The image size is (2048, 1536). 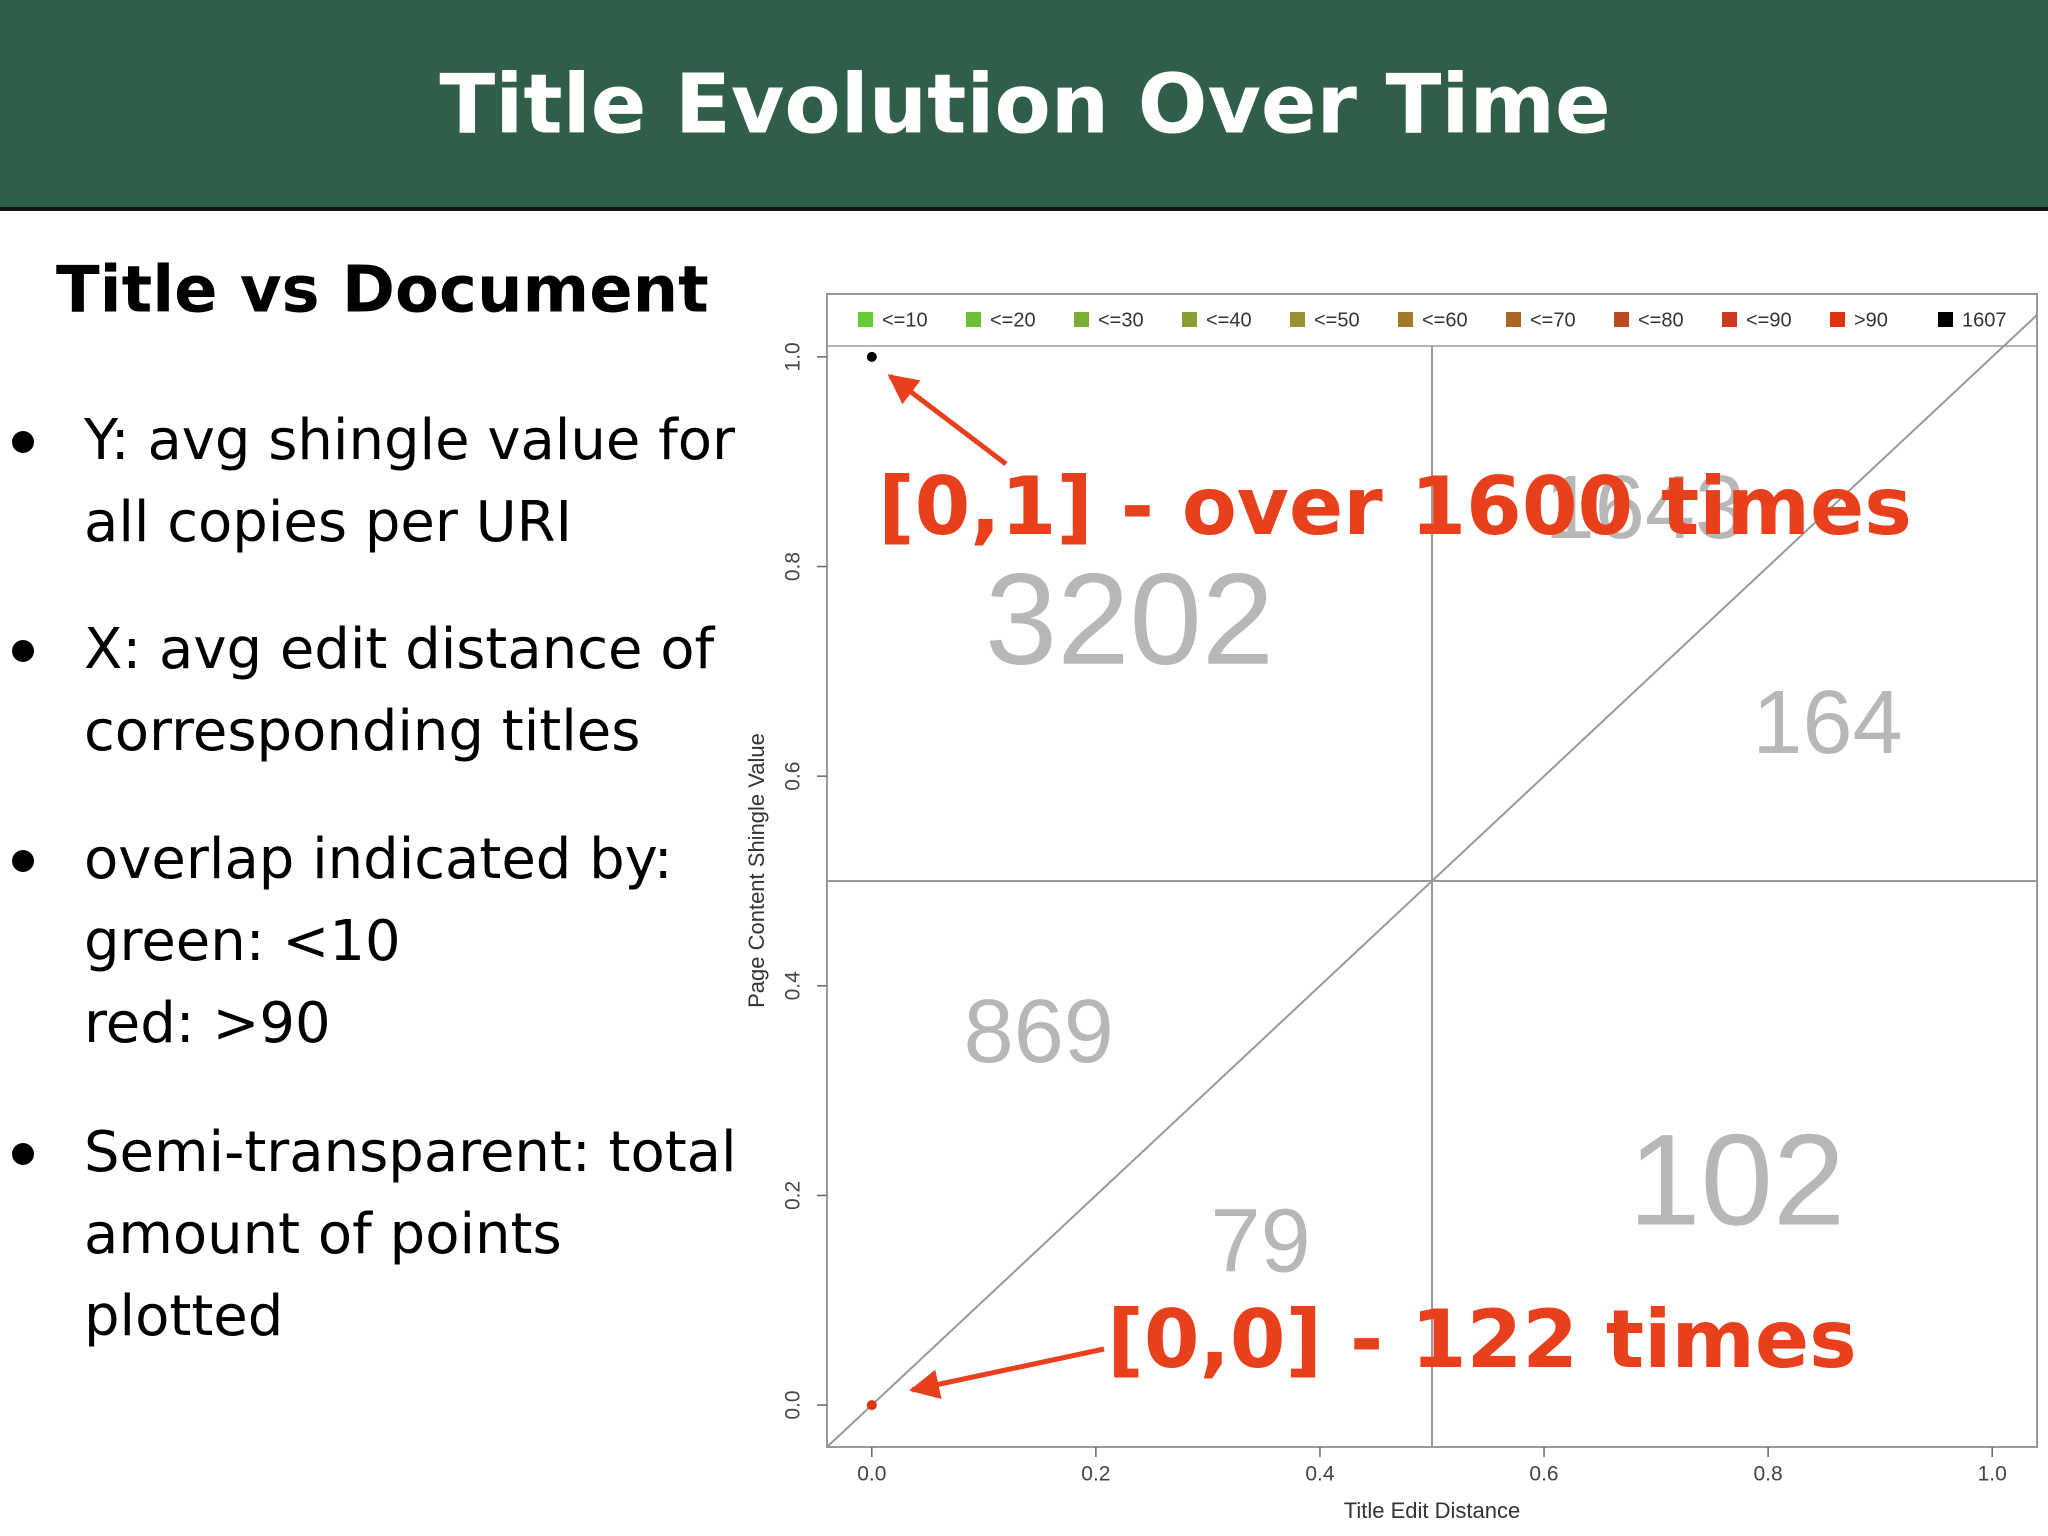 What do you see at coordinates (1129, 619) in the screenshot?
I see `quadrant-count: 3202` at bounding box center [1129, 619].